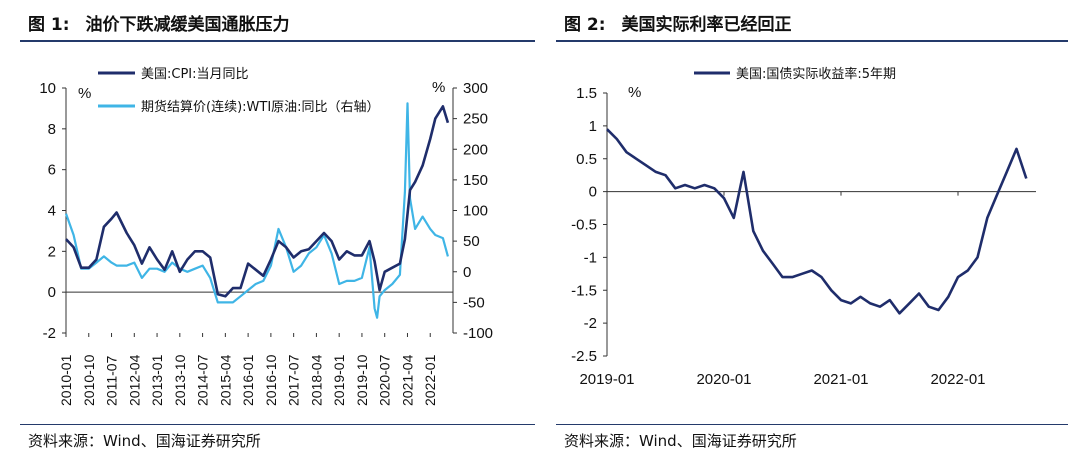 This screenshot has height=455, width=1080. I want to click on y-tick-label: 0.5, so click(586, 159).